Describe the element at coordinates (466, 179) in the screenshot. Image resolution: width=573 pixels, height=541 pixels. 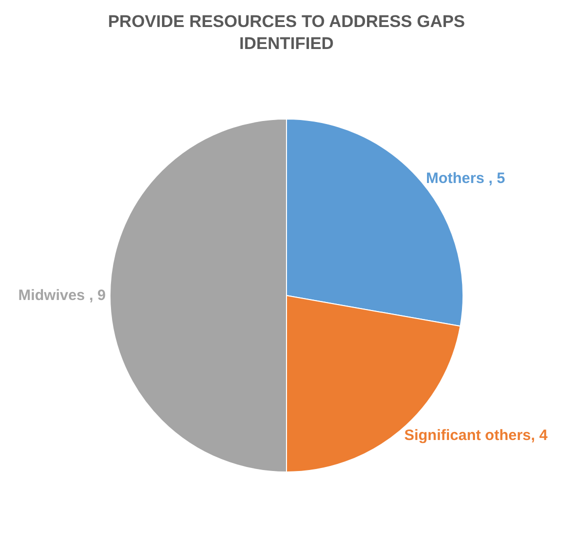
I see `slice-label: Mothers , 5` at that location.